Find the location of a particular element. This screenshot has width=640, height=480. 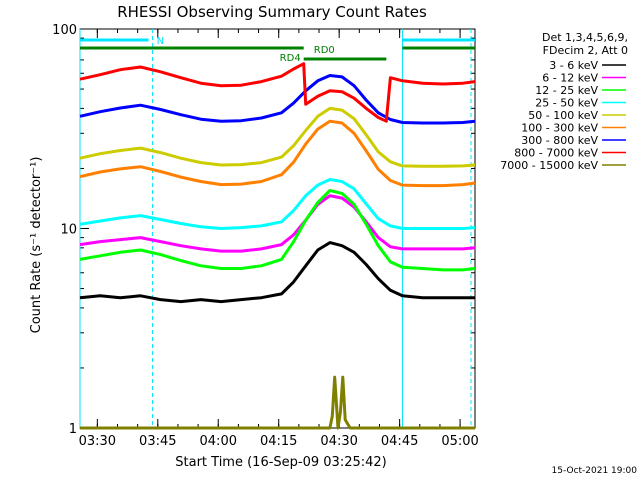

x-tick-label: 04:30 is located at coordinates (338, 441).